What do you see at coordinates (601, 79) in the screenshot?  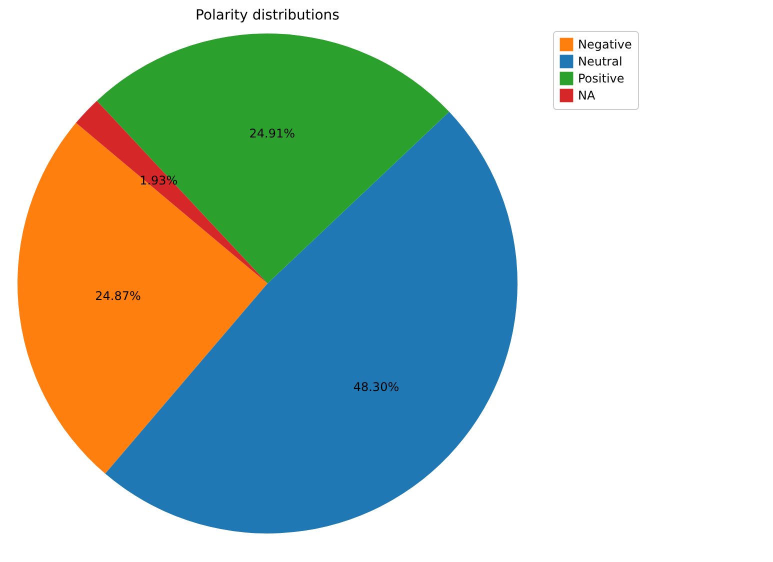 I see `legend-label: Positive` at bounding box center [601, 79].